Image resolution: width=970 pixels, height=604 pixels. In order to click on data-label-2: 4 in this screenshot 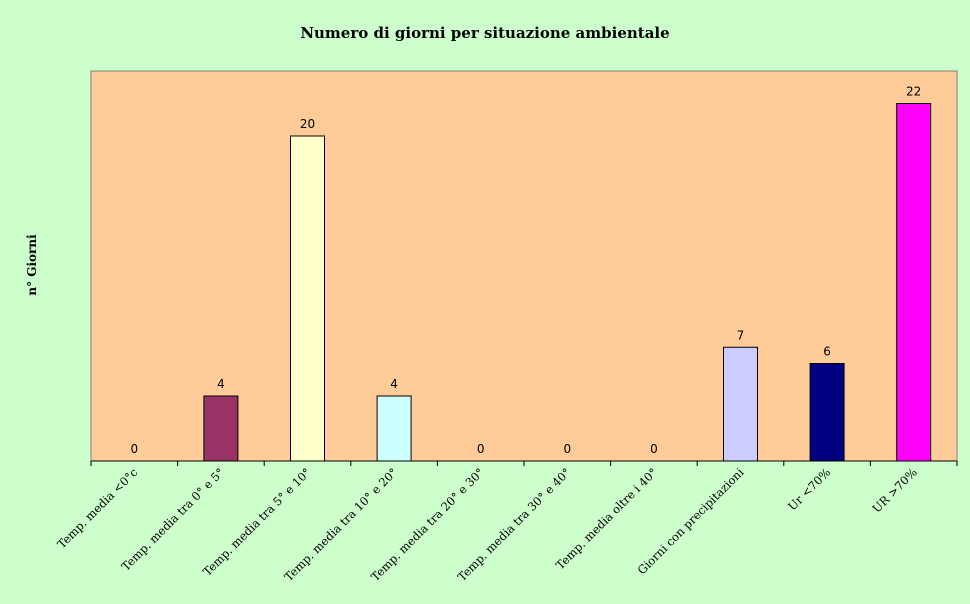, I will do `click(221, 384)`.